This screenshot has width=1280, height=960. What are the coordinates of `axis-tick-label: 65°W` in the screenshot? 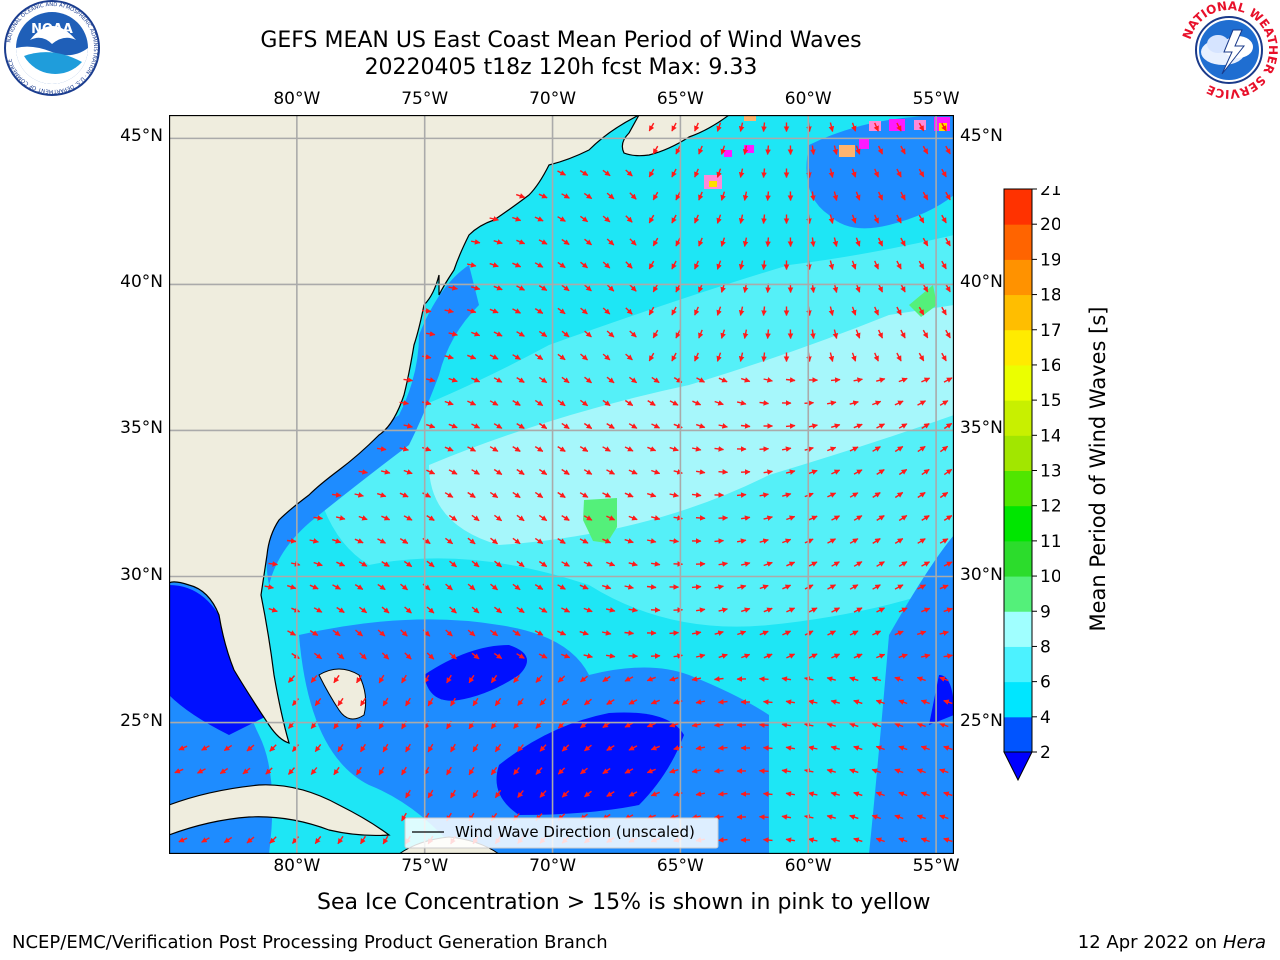 It's located at (680, 866).